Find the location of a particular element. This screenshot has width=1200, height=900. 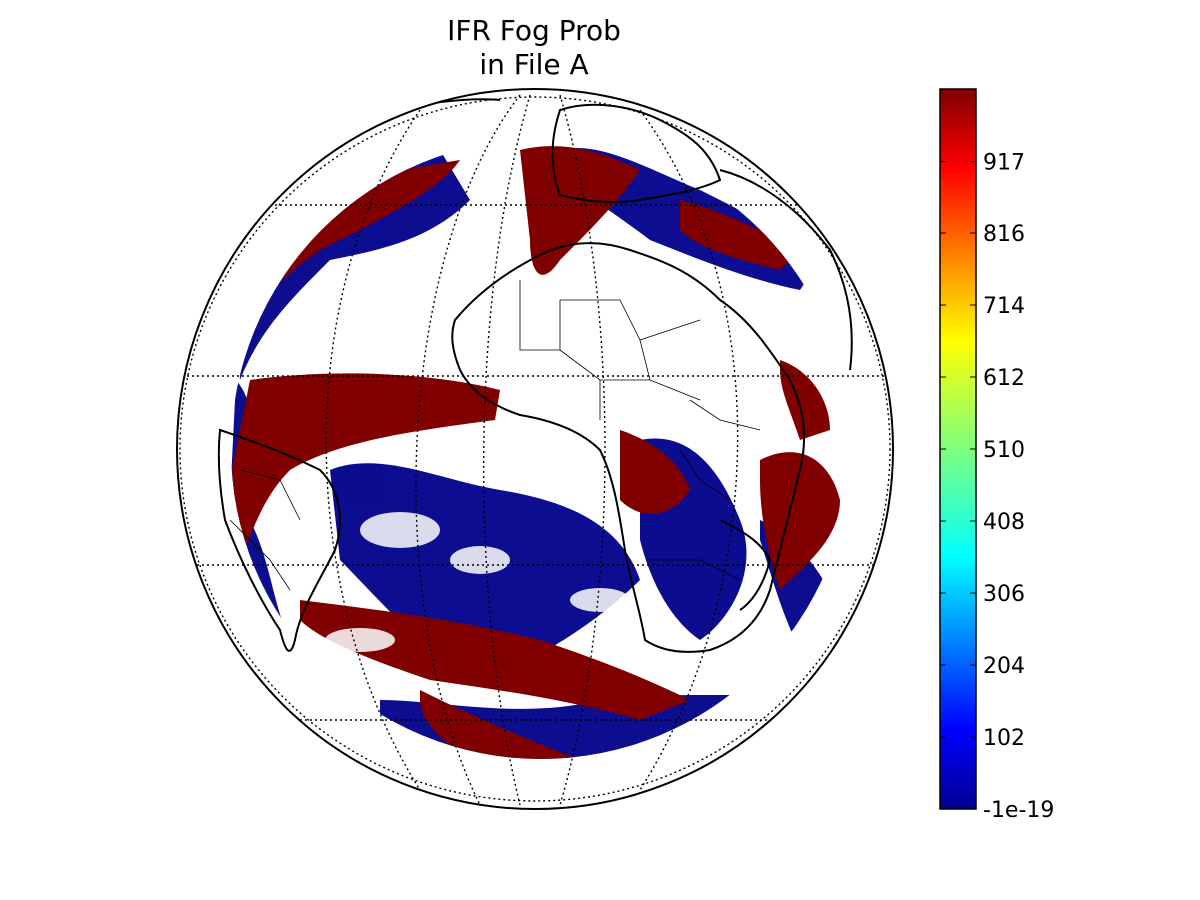

title-line-2: in File A is located at coordinates (534, 64).